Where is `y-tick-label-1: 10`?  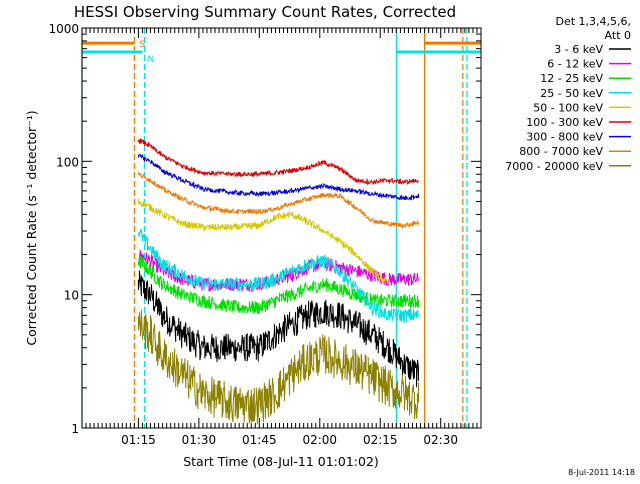 y-tick-label-1: 10 is located at coordinates (71, 296).